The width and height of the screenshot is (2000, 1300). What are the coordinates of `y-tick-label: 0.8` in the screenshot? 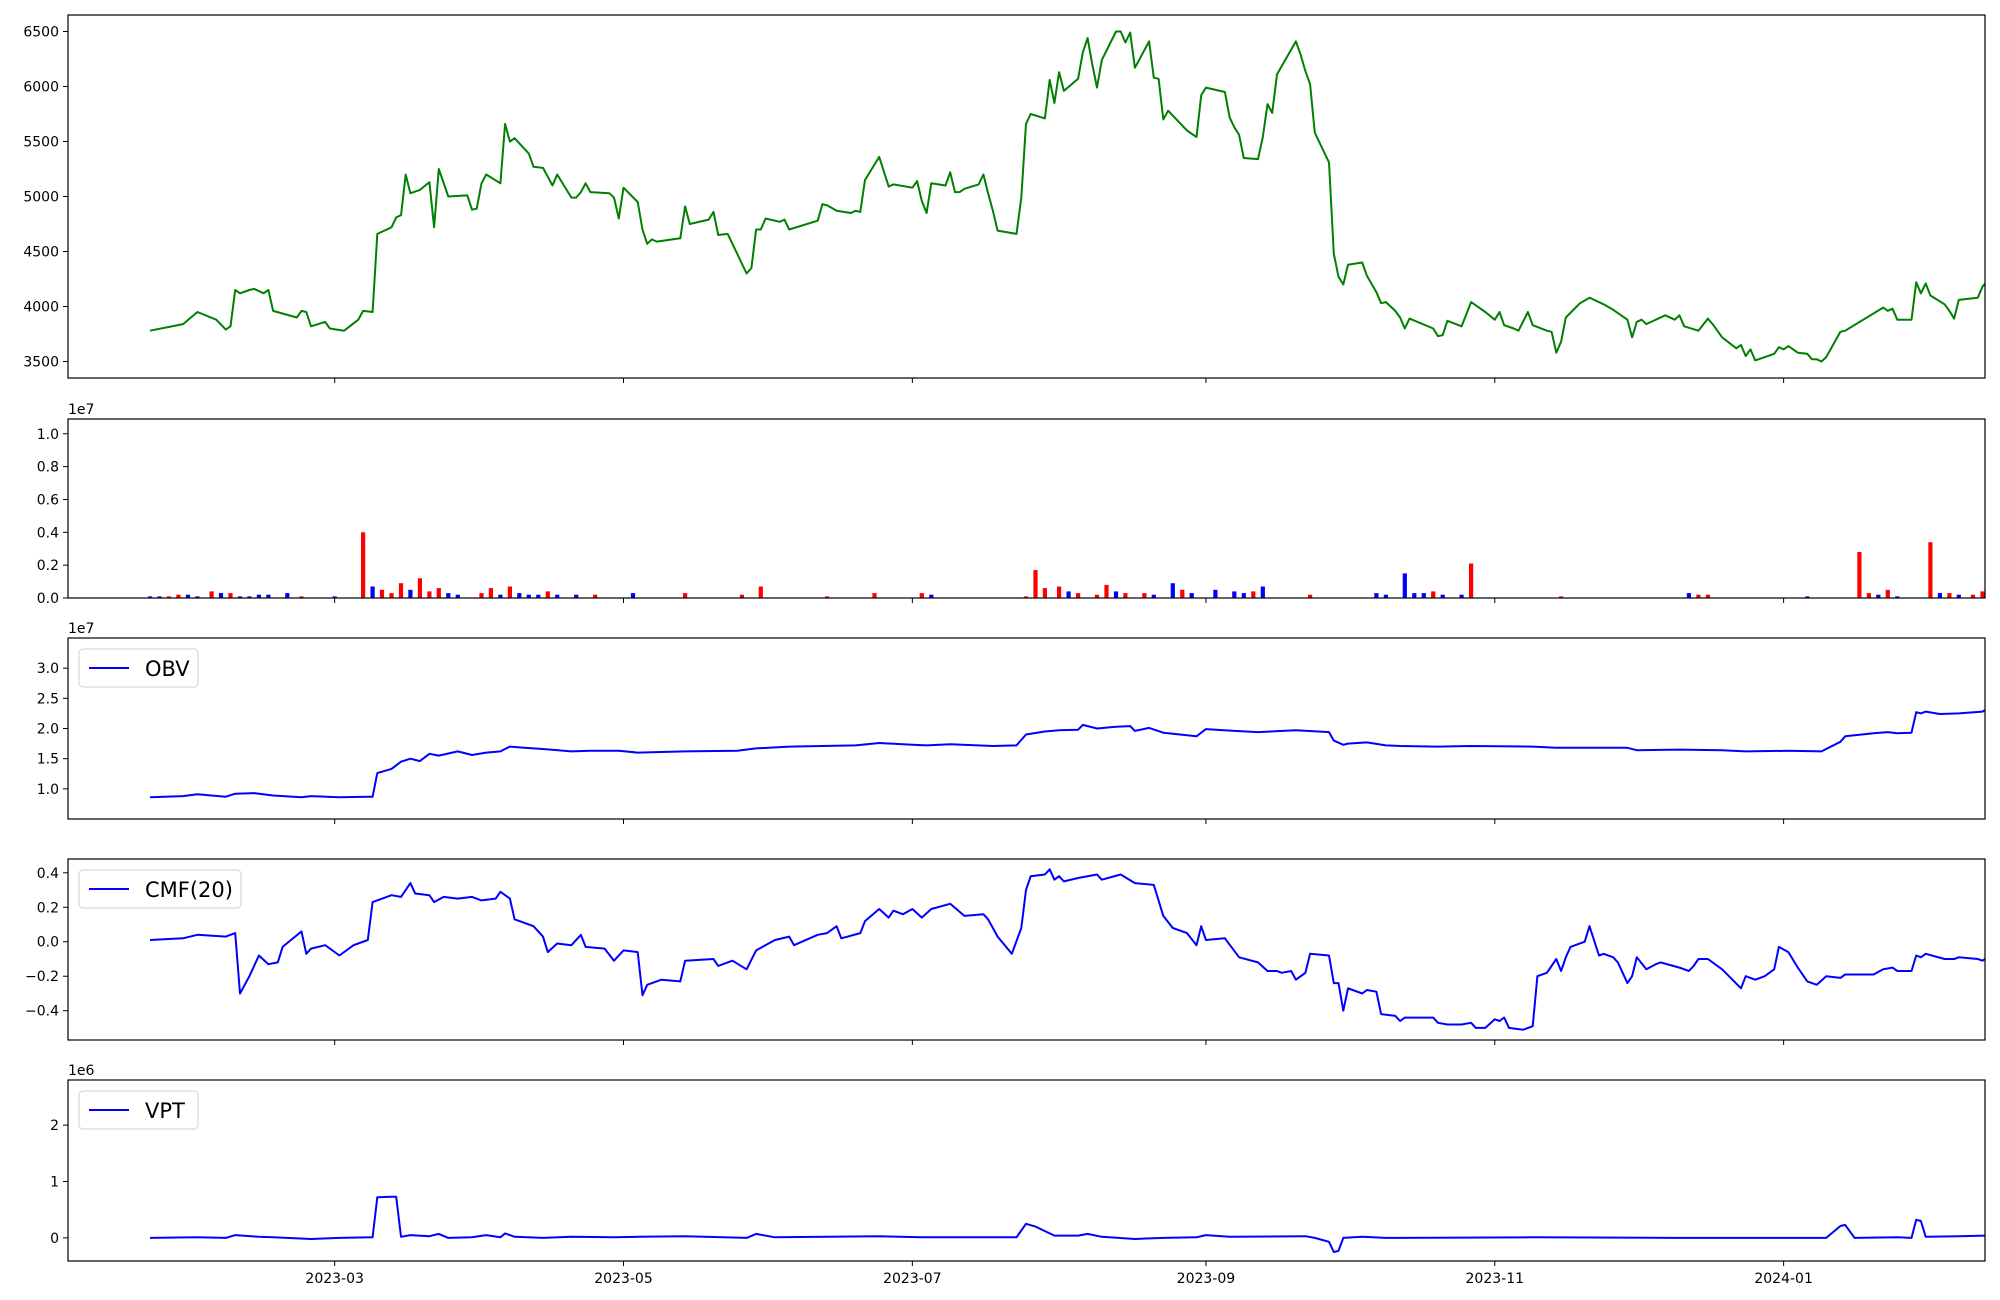 It's located at (48, 468).